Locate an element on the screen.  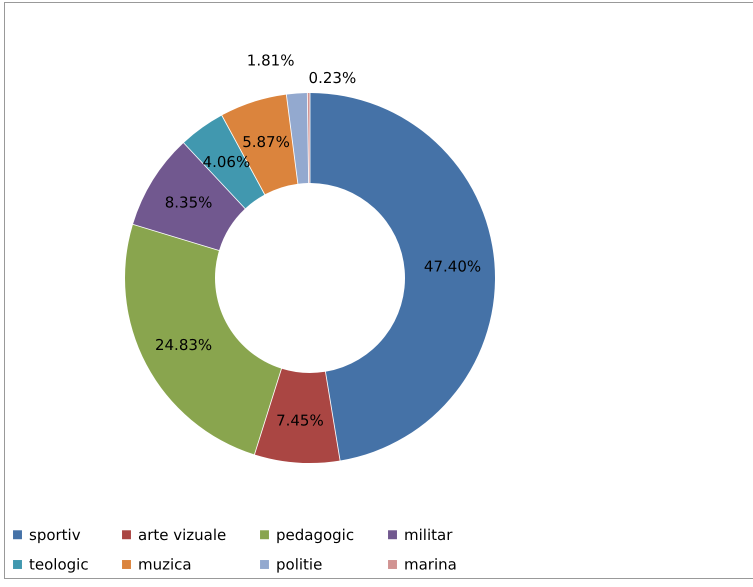
data-label: 0.23% is located at coordinates (332, 78).